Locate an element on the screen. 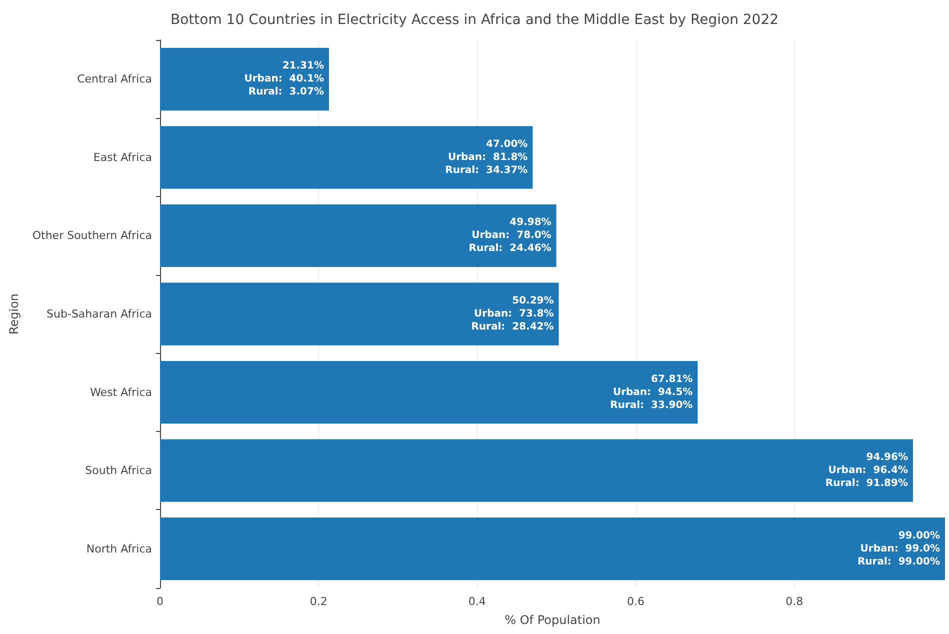 This screenshot has height=634, width=949. data-label: 94.96% Urban: 96.4% Rural: 91.89% is located at coordinates (866, 471).